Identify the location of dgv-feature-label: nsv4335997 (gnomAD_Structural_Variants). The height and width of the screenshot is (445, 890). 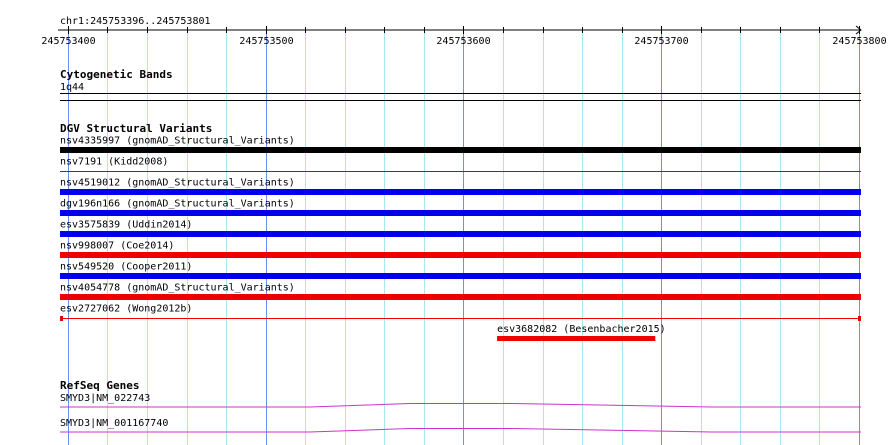
(177, 141).